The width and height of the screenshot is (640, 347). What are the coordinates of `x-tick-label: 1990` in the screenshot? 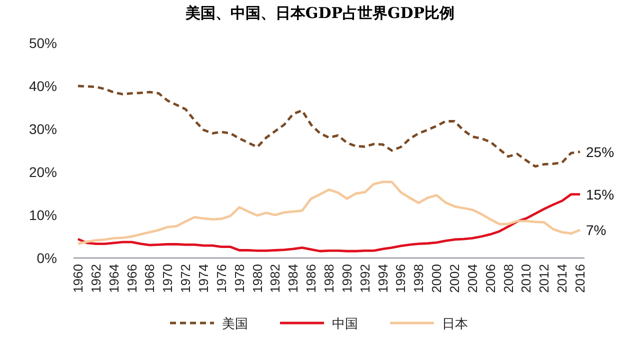 It's located at (346, 278).